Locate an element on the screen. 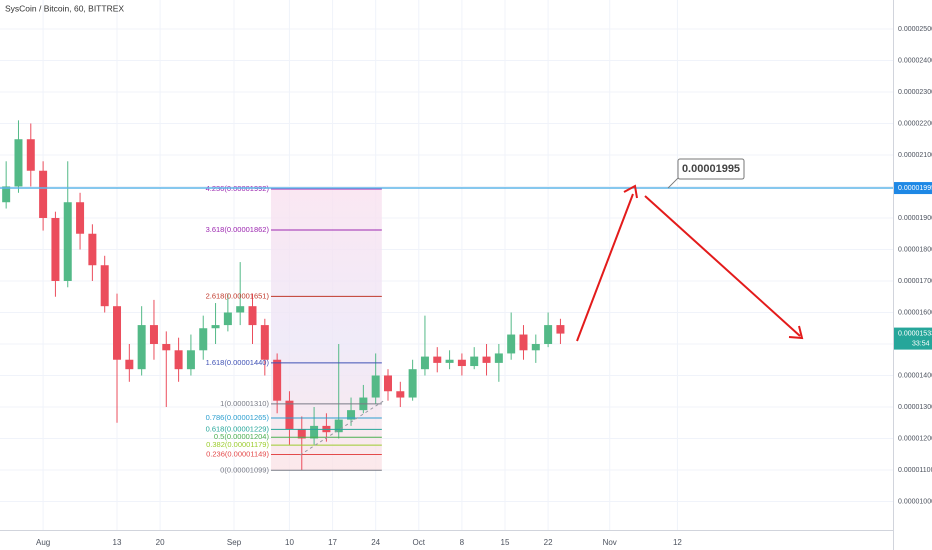 The image size is (932, 550). x-tick-label: 10 is located at coordinates (289, 542).